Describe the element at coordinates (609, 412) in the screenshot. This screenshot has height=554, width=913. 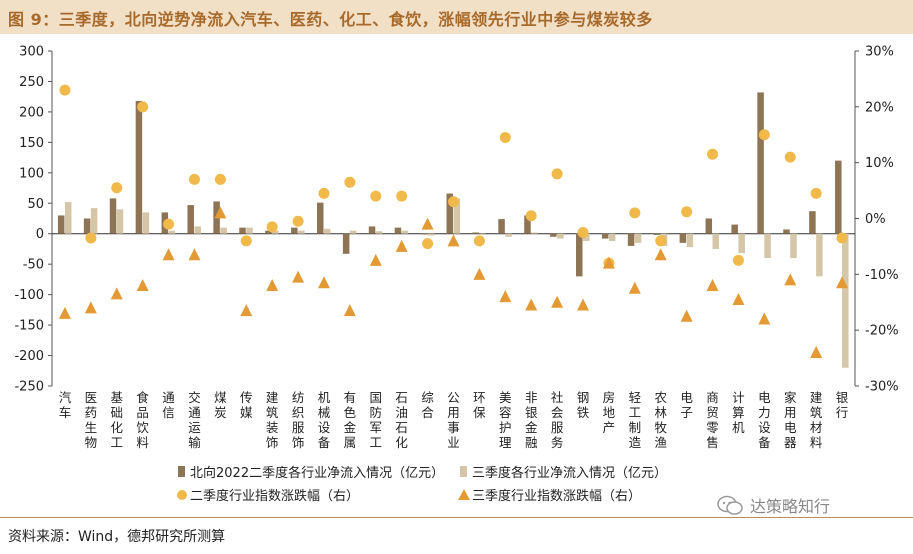
I see `category-label: 房地产` at that location.